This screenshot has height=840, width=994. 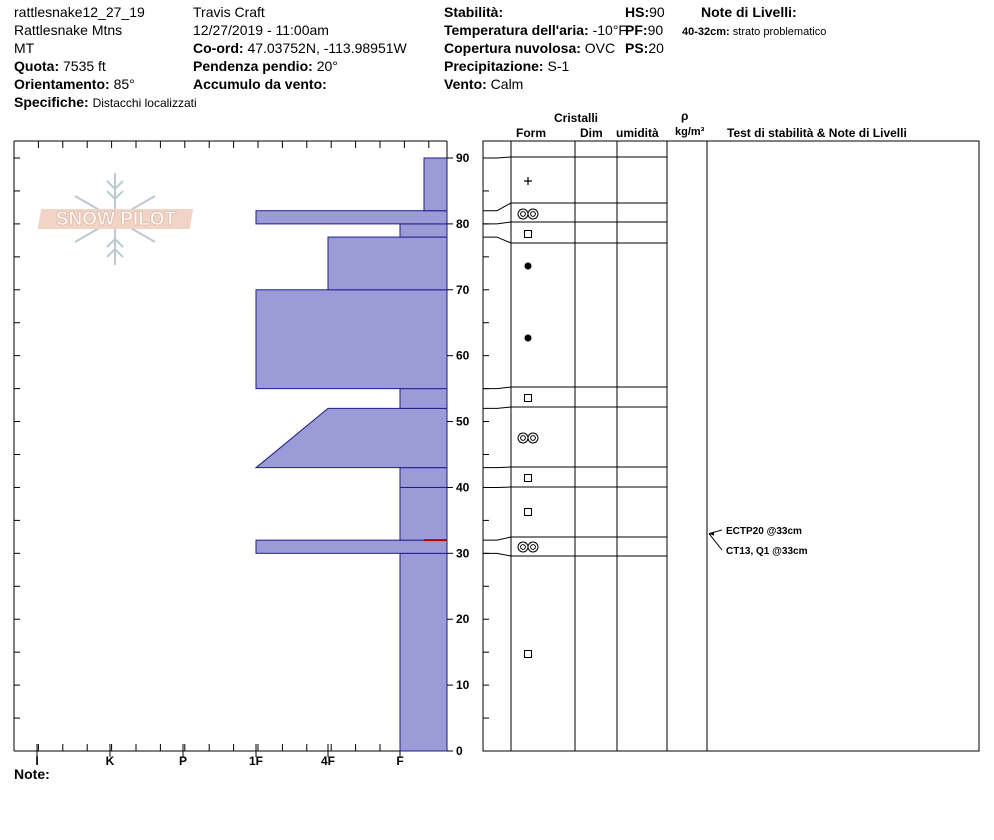 What do you see at coordinates (36, 761) in the screenshot?
I see `hardness-label-I: I` at bounding box center [36, 761].